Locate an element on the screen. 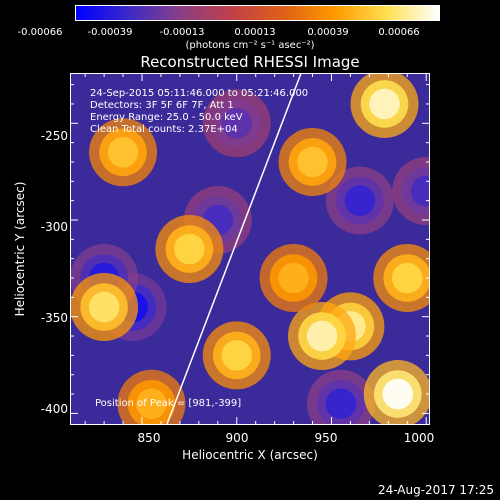 Image resolution: width=500 pixels, height=500 pixels. y-tick-label: -350 is located at coordinates (54, 318).